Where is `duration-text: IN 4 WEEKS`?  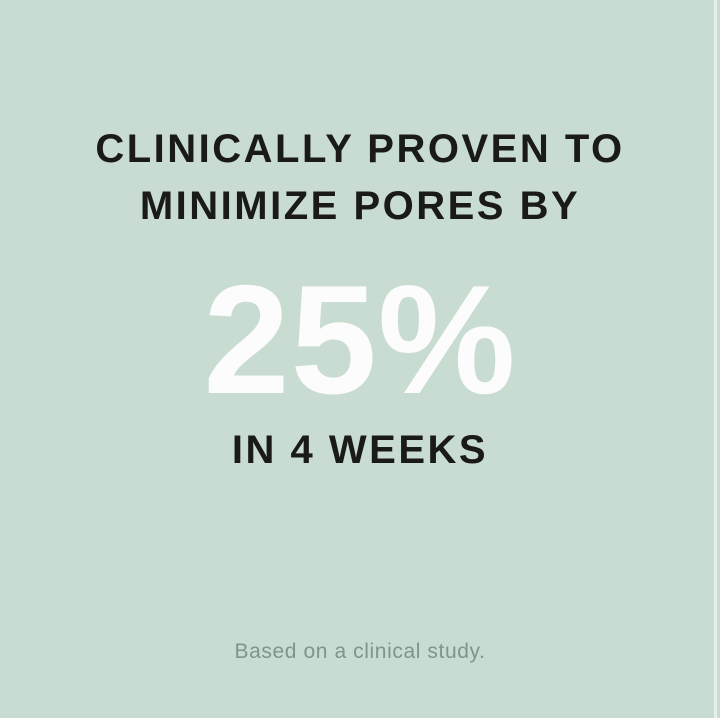
duration-text: IN 4 WEEKS is located at coordinates (360, 450).